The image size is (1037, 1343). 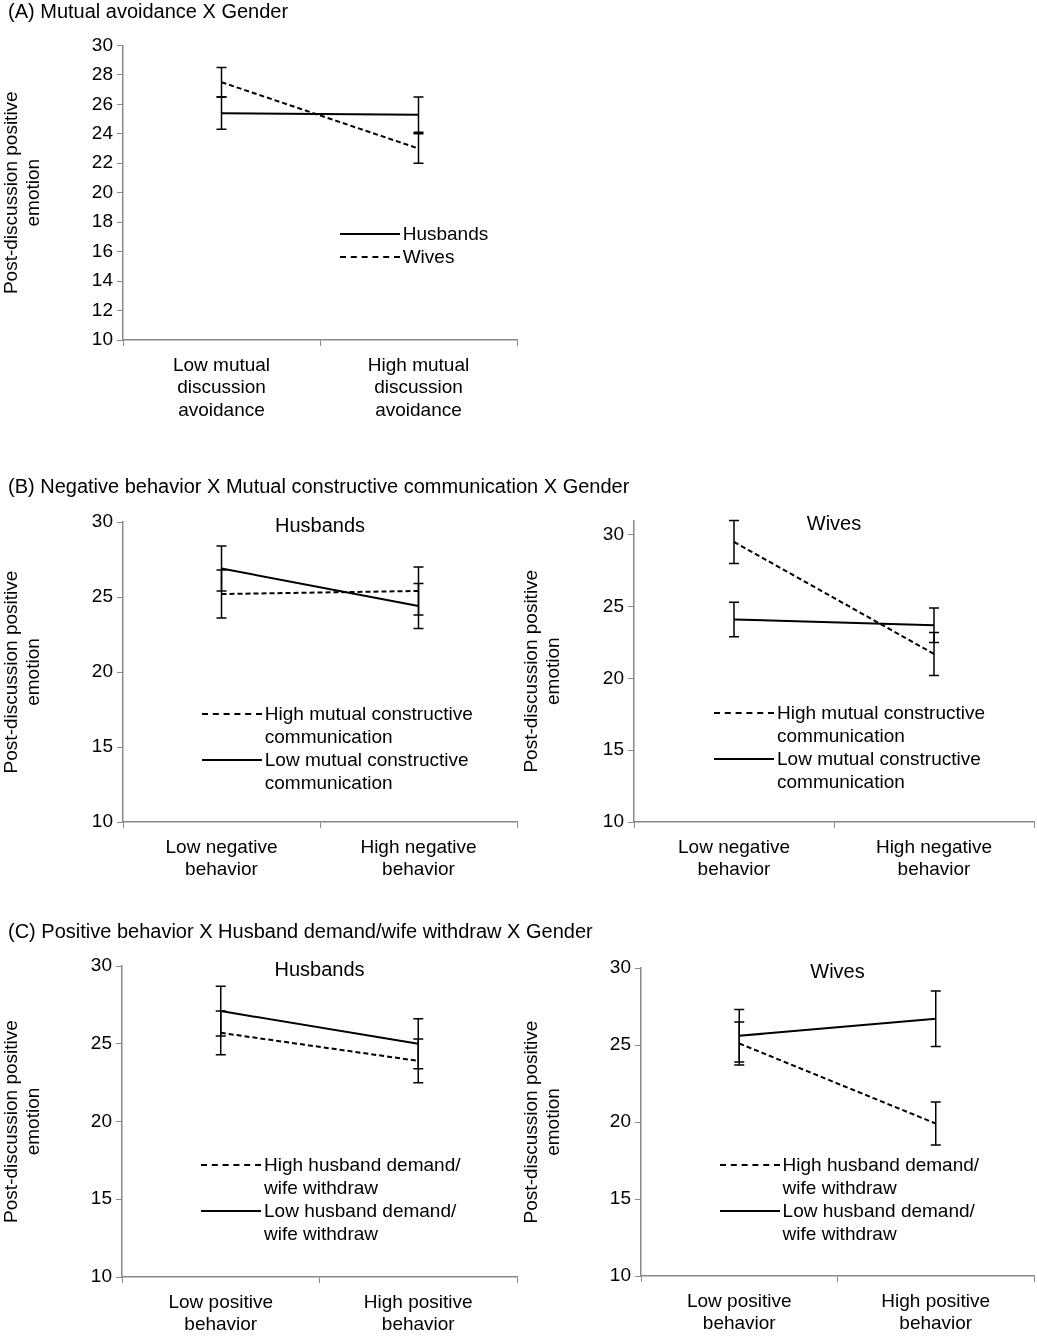 I want to click on chart-title: (B) Negative behavior X Mutual constructive communication X Gender, so click(x=319, y=486).